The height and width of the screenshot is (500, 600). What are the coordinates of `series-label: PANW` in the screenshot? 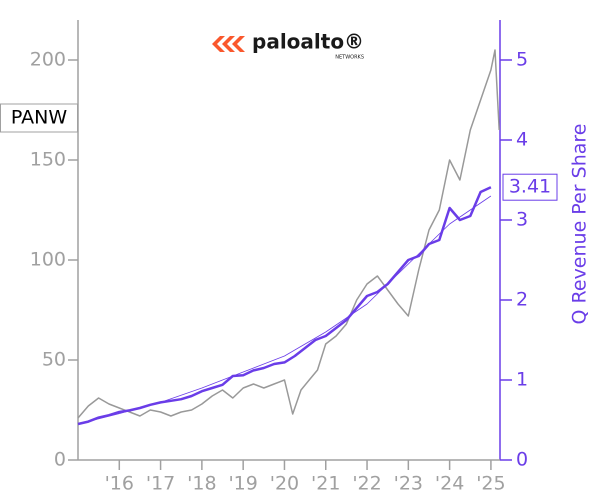 It's located at (39, 118).